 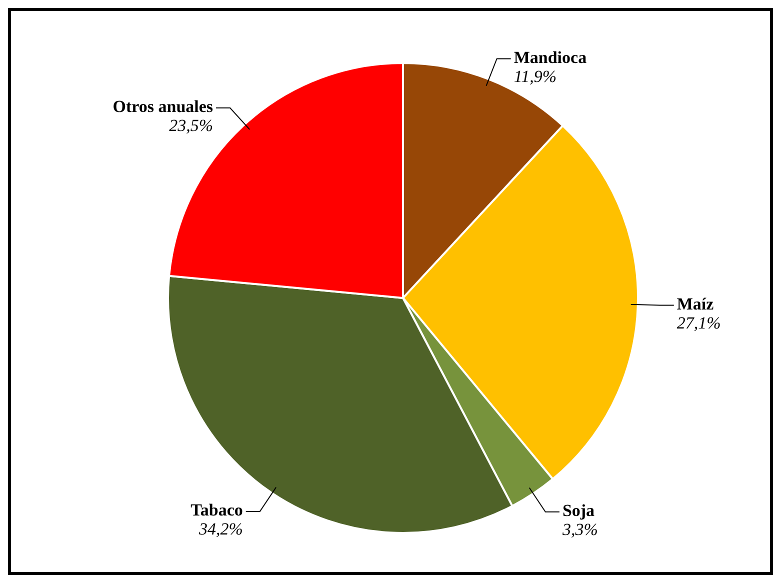 I want to click on data-label: 23,5%, so click(x=191, y=125).